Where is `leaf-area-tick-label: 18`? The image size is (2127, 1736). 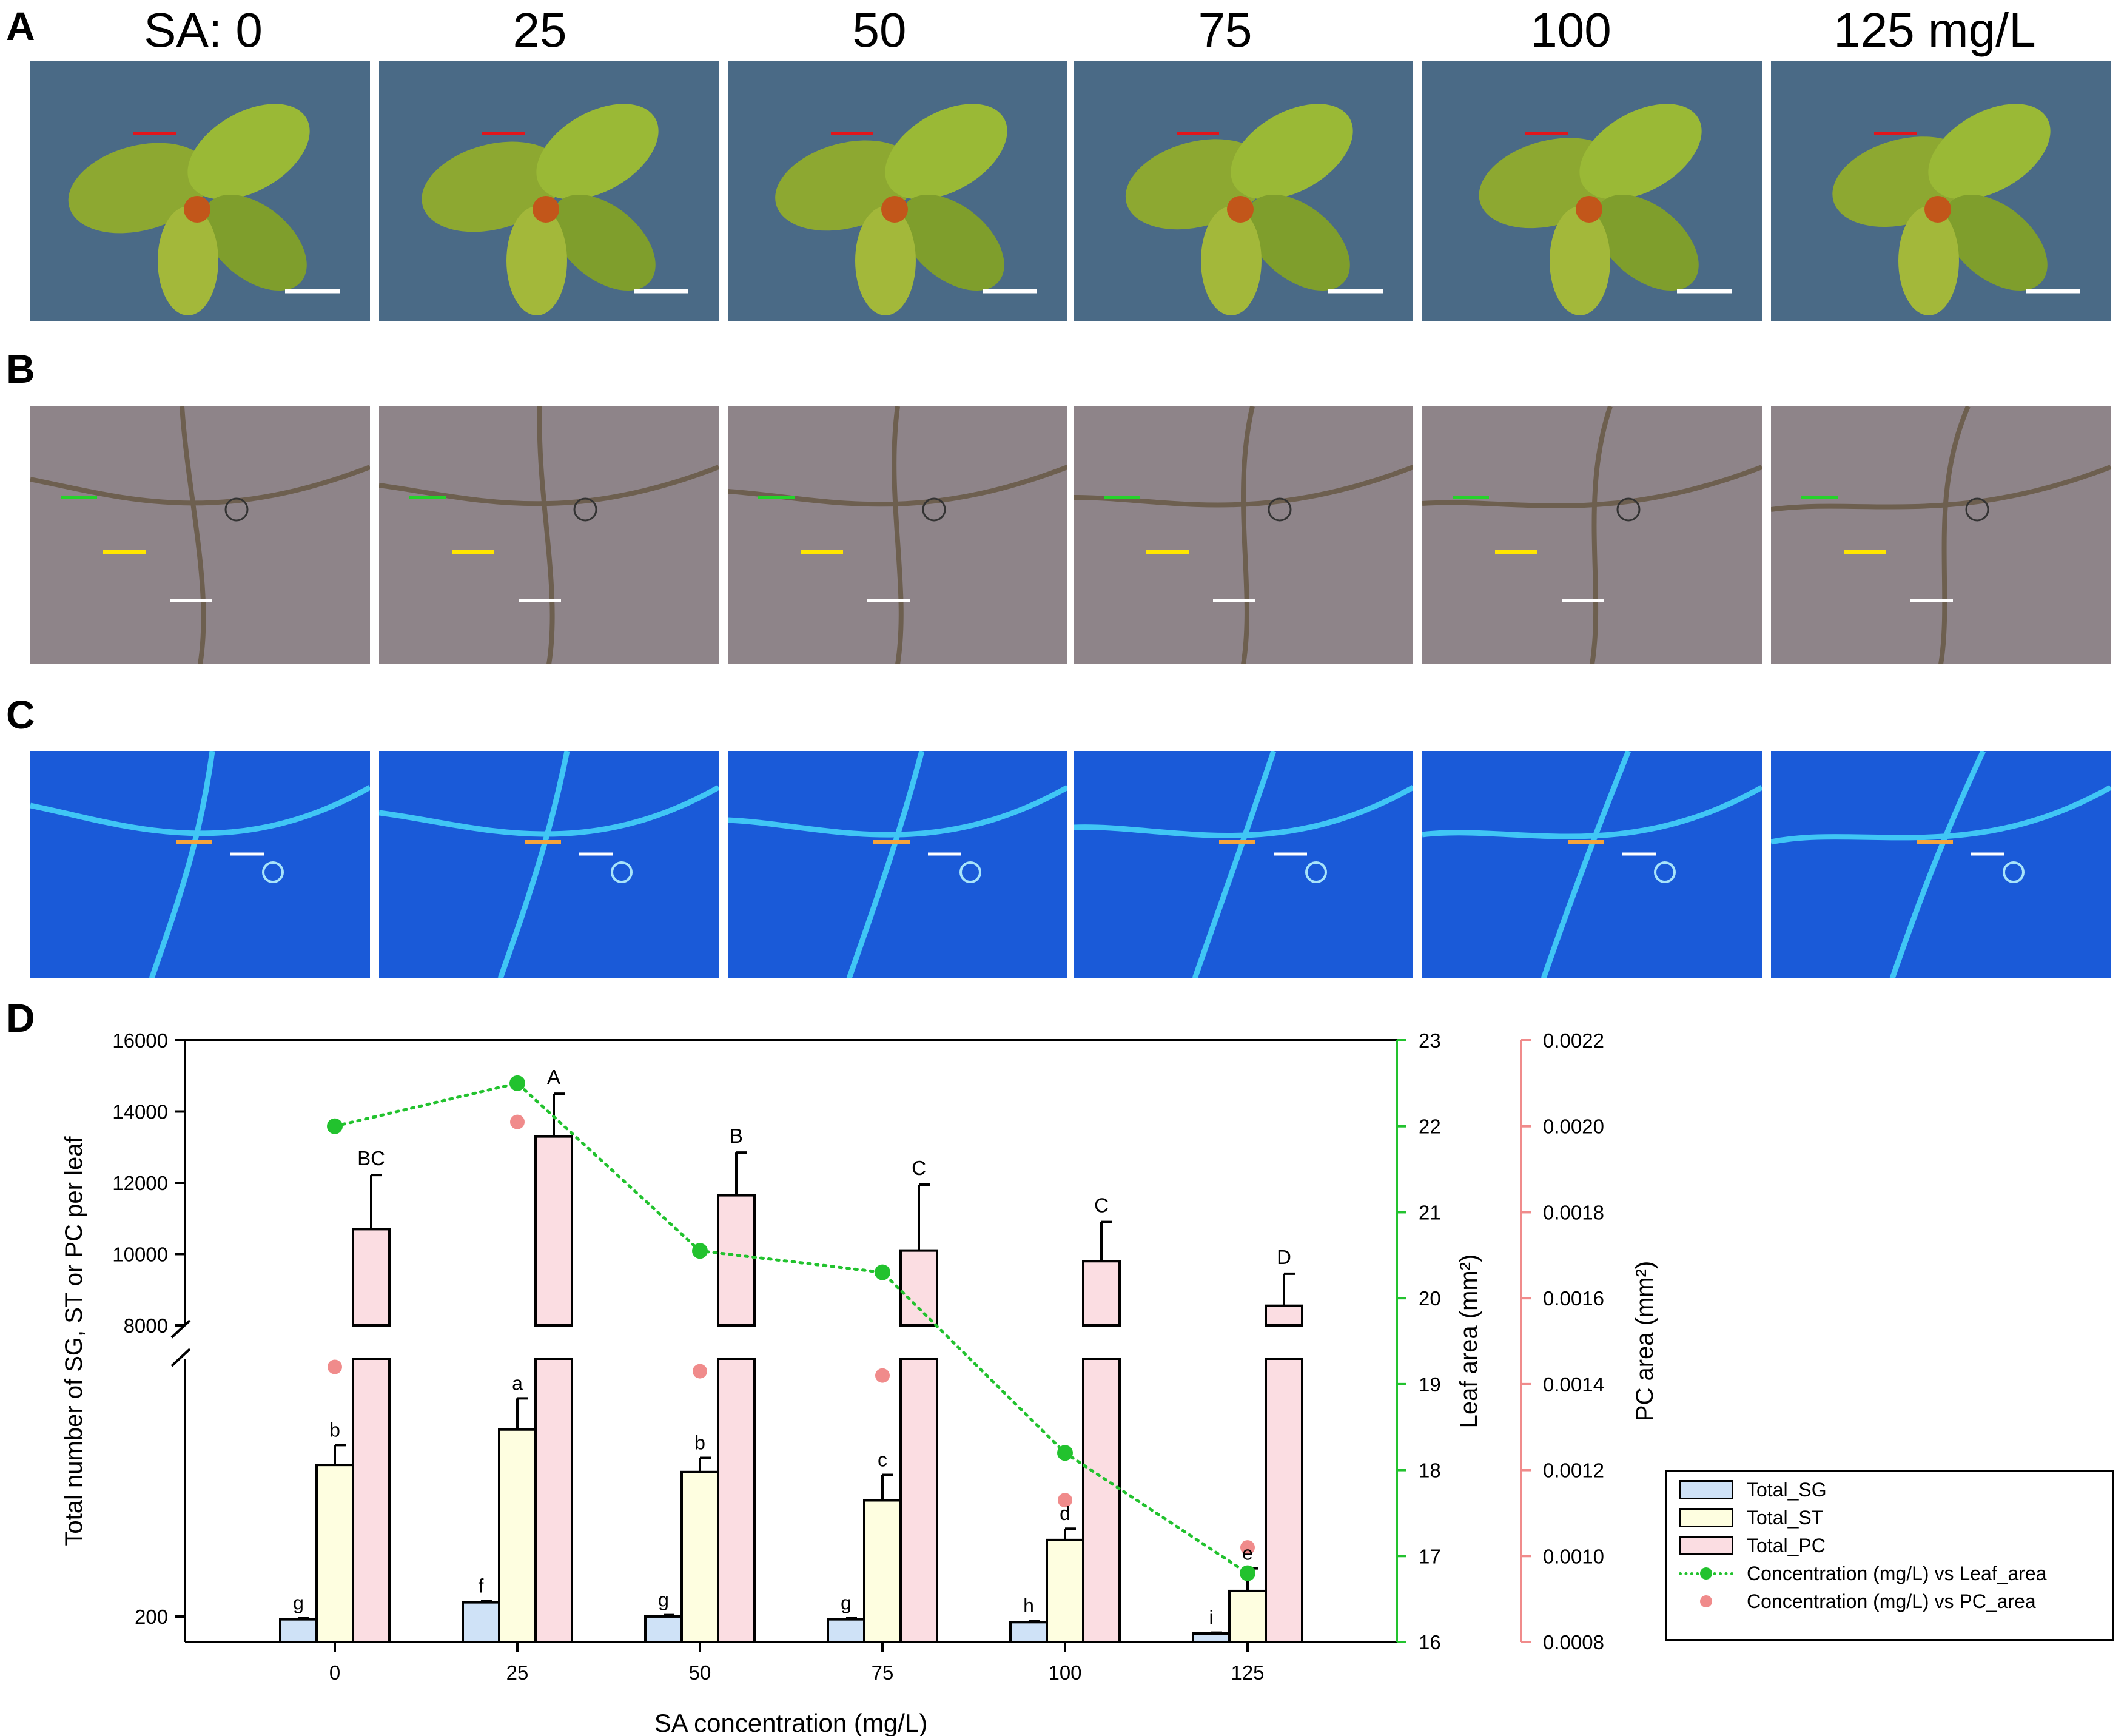 leaf-area-tick-label: 18 is located at coordinates (1430, 1470).